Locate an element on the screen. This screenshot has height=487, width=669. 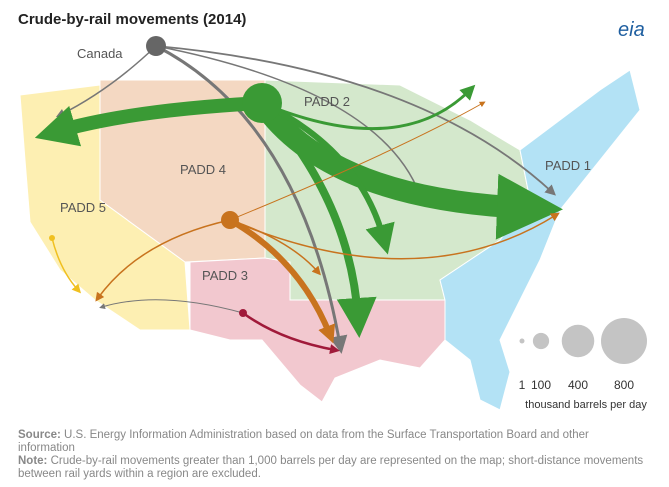
region-label: PADD 4 is located at coordinates (203, 169).